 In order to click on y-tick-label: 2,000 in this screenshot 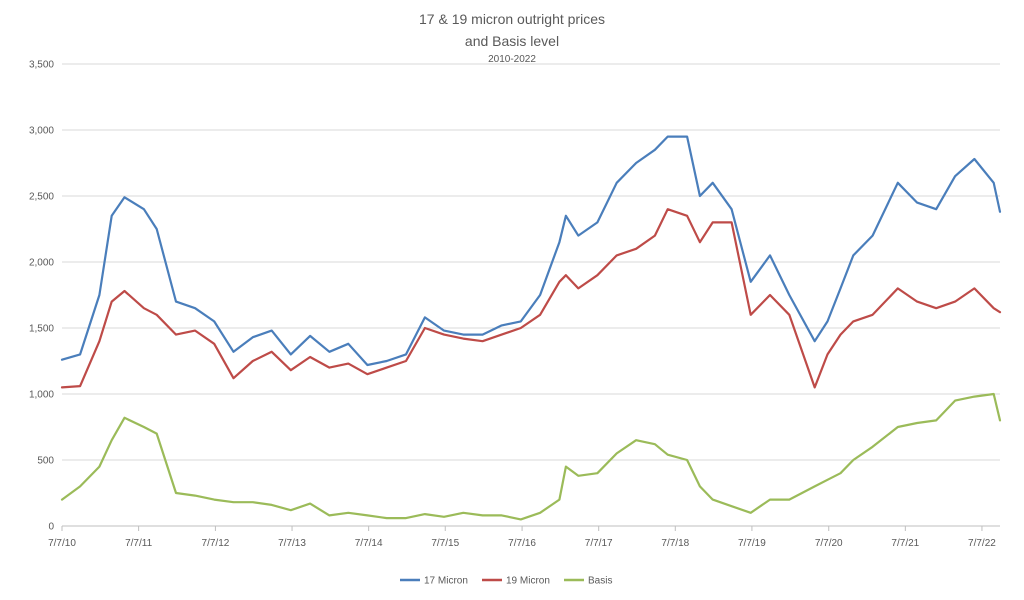, I will do `click(41, 263)`.